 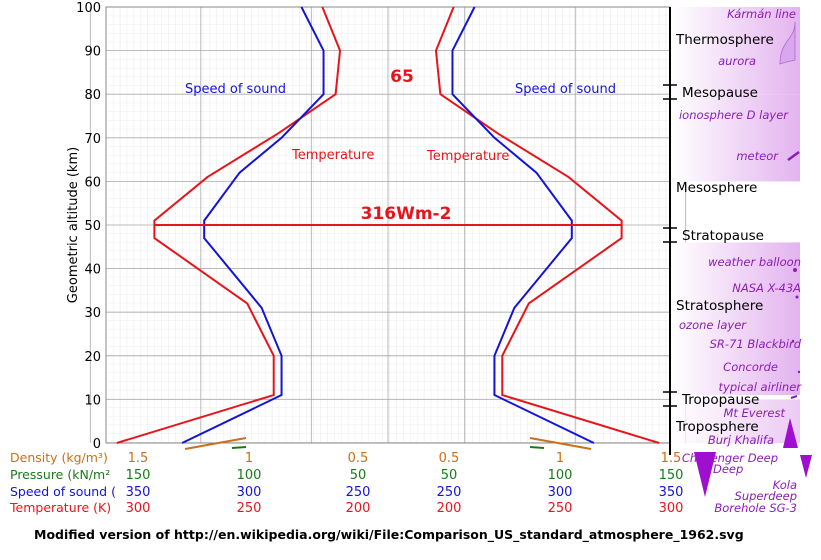 I want to click on temperature-label-left: Temperature, so click(x=332, y=155).